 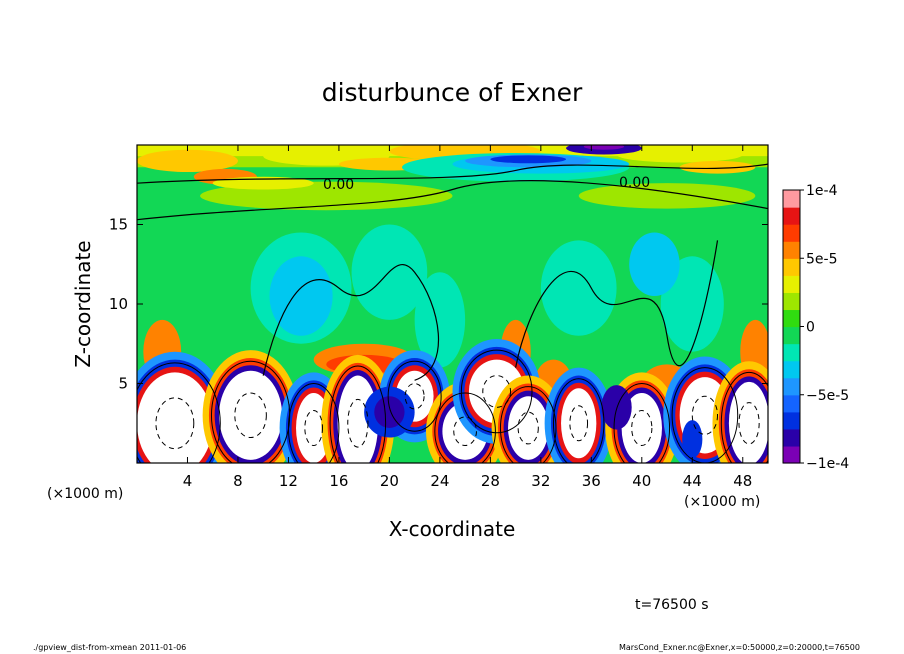 I want to click on x-tick-label: 44, so click(x=692, y=481).